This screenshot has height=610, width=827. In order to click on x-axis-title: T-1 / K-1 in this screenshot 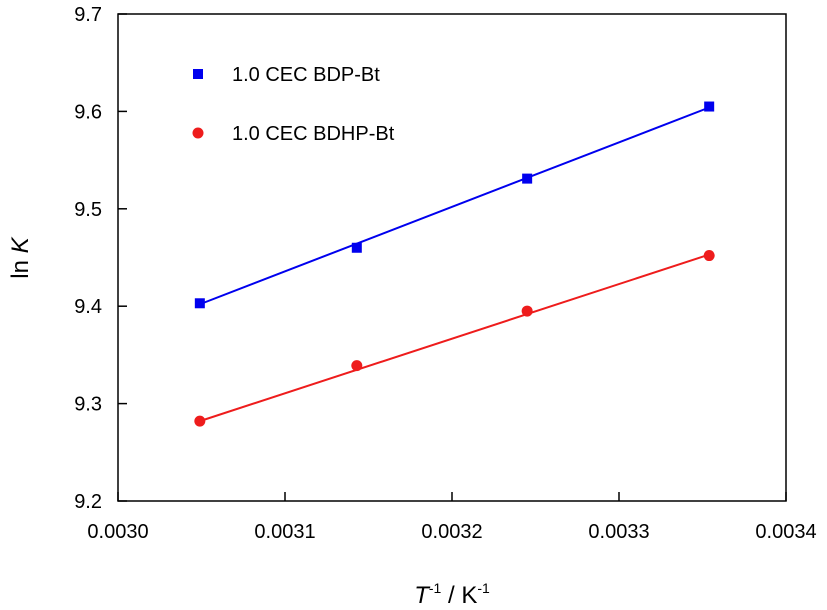, I will do `click(452, 594)`.